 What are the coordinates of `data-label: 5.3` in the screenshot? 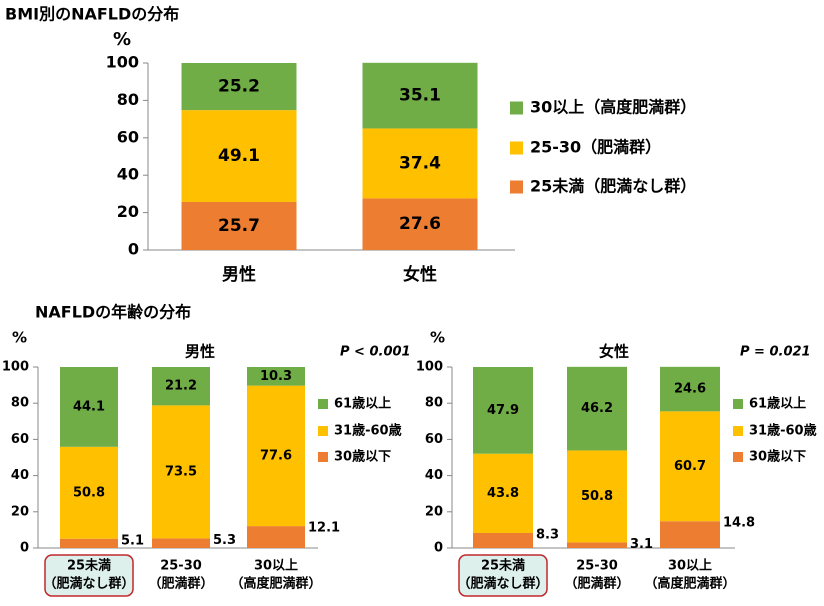 It's located at (224, 540).